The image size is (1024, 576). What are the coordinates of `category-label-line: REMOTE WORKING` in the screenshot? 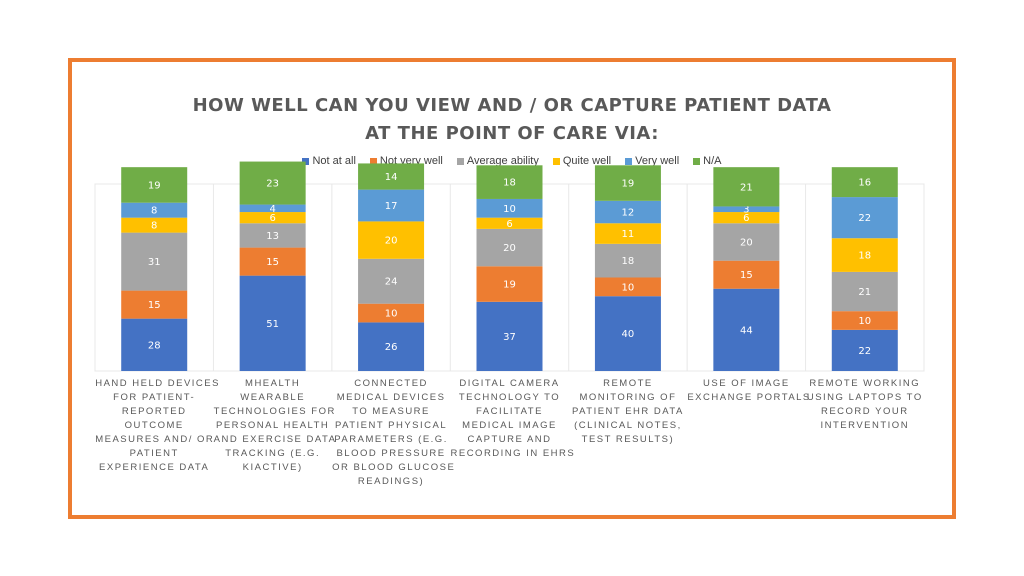 It's located at (865, 383).